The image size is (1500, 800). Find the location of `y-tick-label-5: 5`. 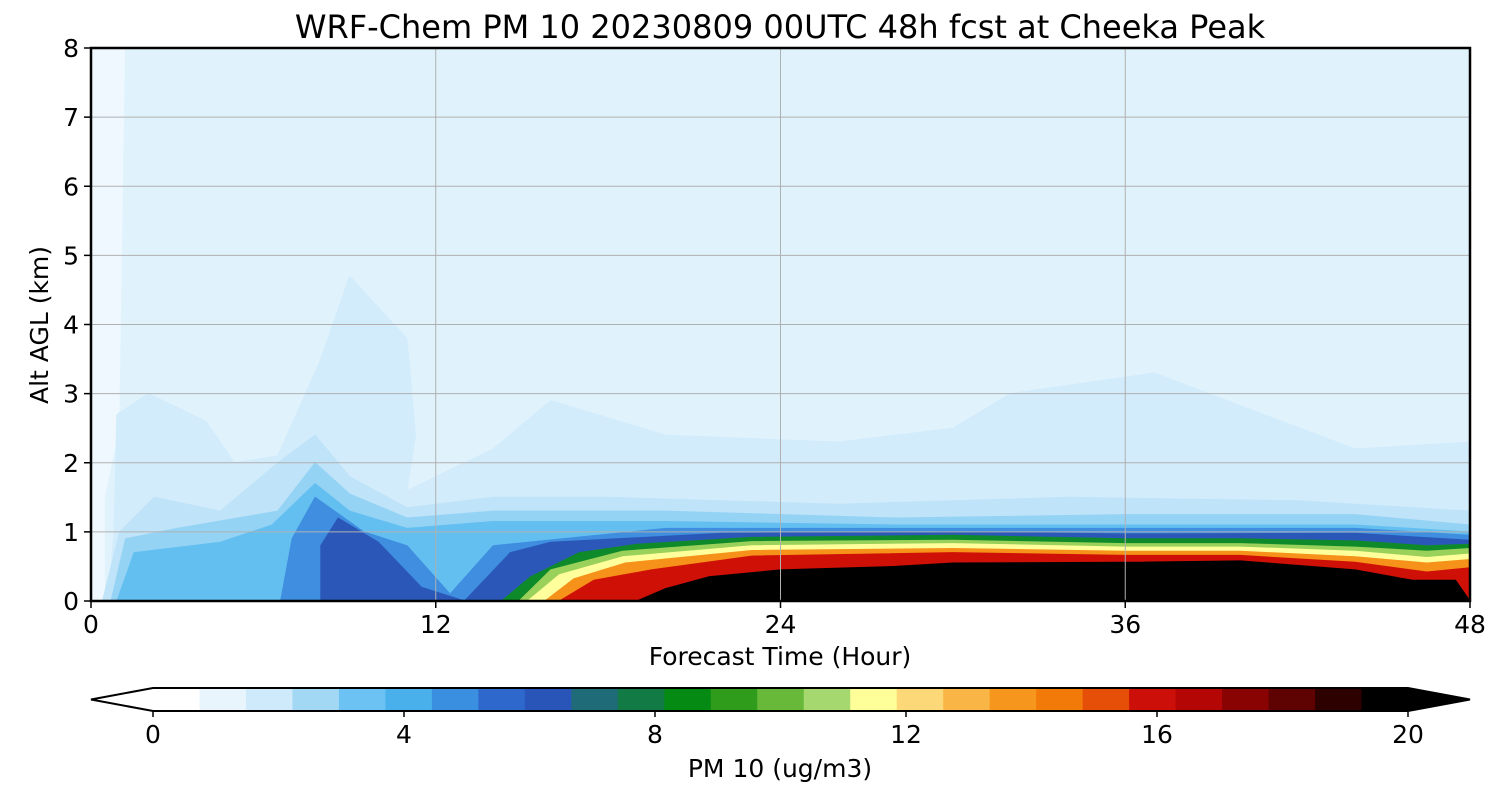

y-tick-label-5: 5 is located at coordinates (71, 255).